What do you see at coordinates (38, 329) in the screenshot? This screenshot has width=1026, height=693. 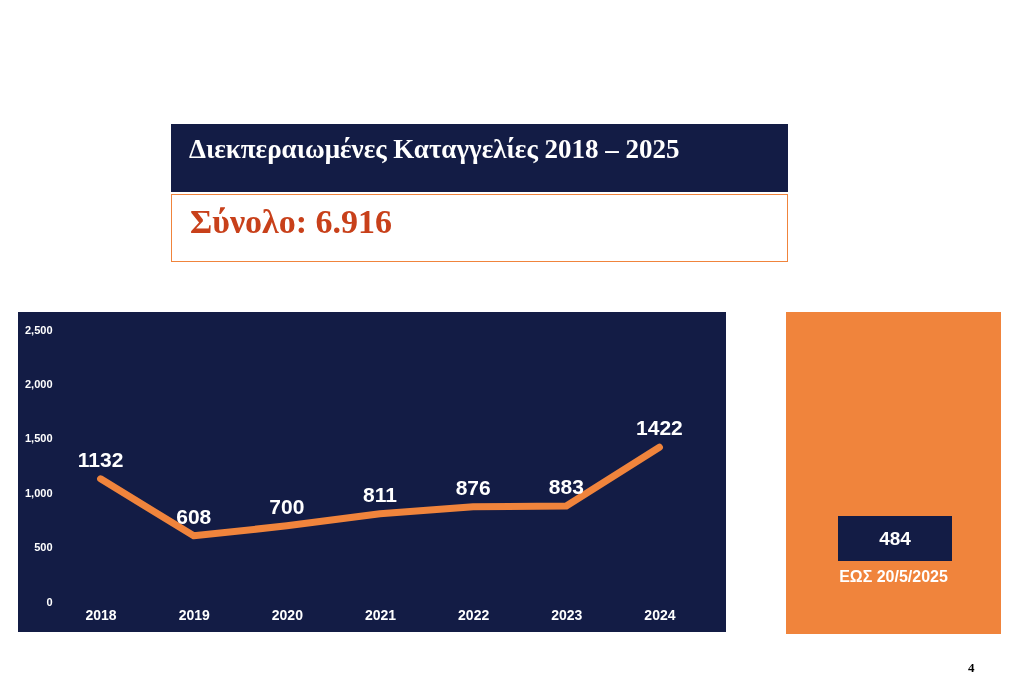 I see `y-tick-label: 2,500` at bounding box center [38, 329].